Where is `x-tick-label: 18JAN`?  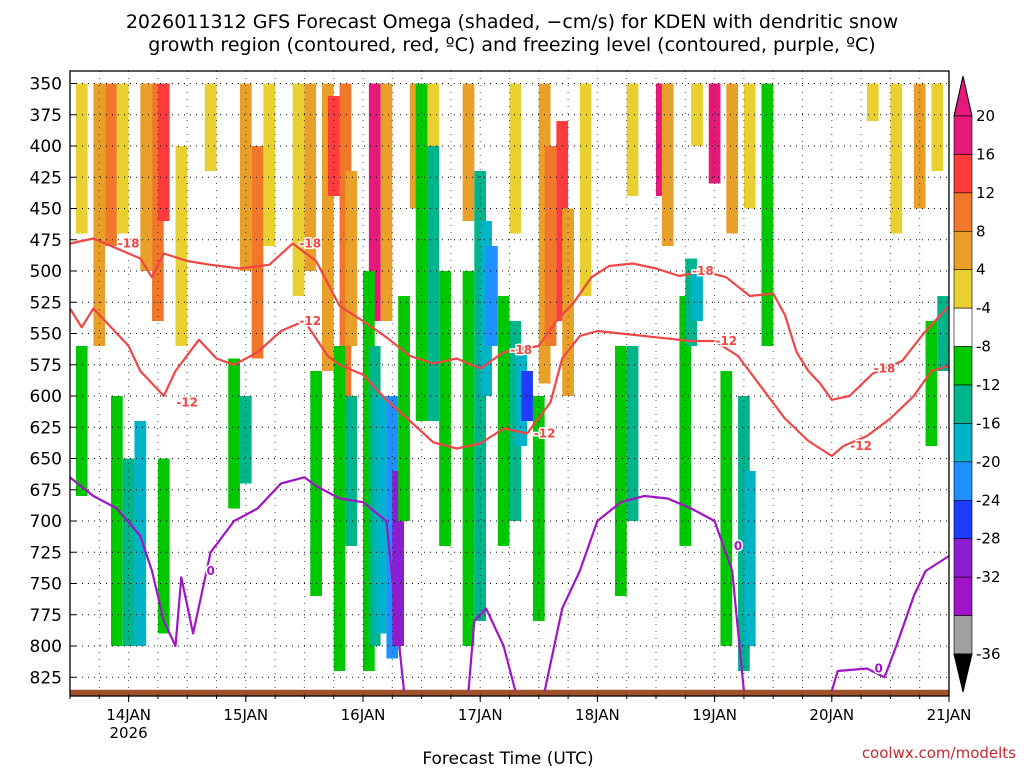 x-tick-label: 18JAN is located at coordinates (597, 715).